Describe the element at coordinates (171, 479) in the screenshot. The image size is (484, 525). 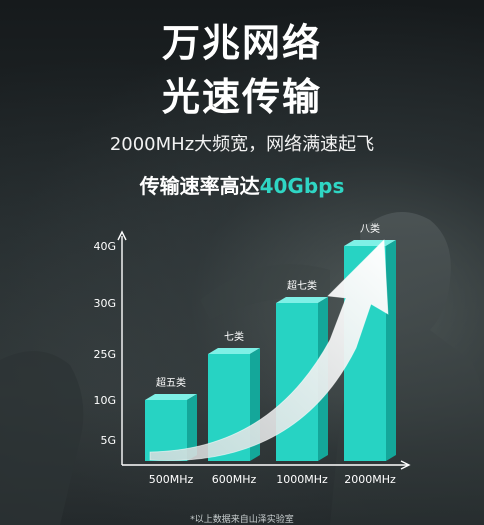
I see `x-tick-label: 500MHz` at that location.